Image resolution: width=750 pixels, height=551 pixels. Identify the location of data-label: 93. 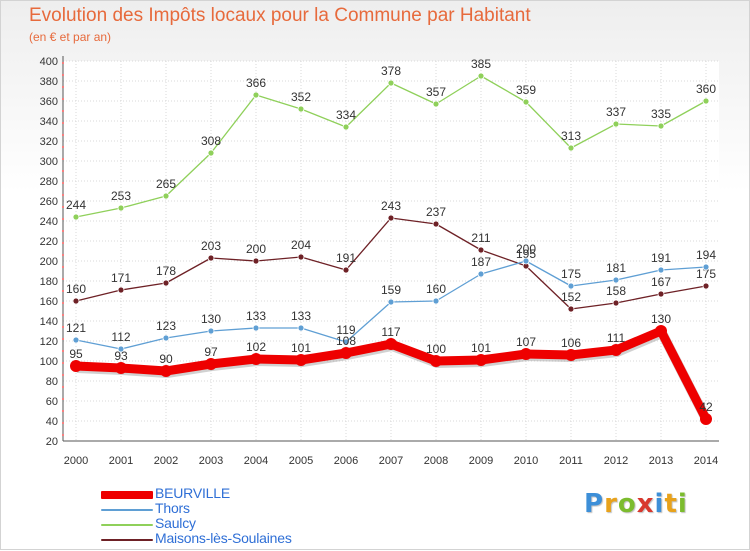
(121, 356).